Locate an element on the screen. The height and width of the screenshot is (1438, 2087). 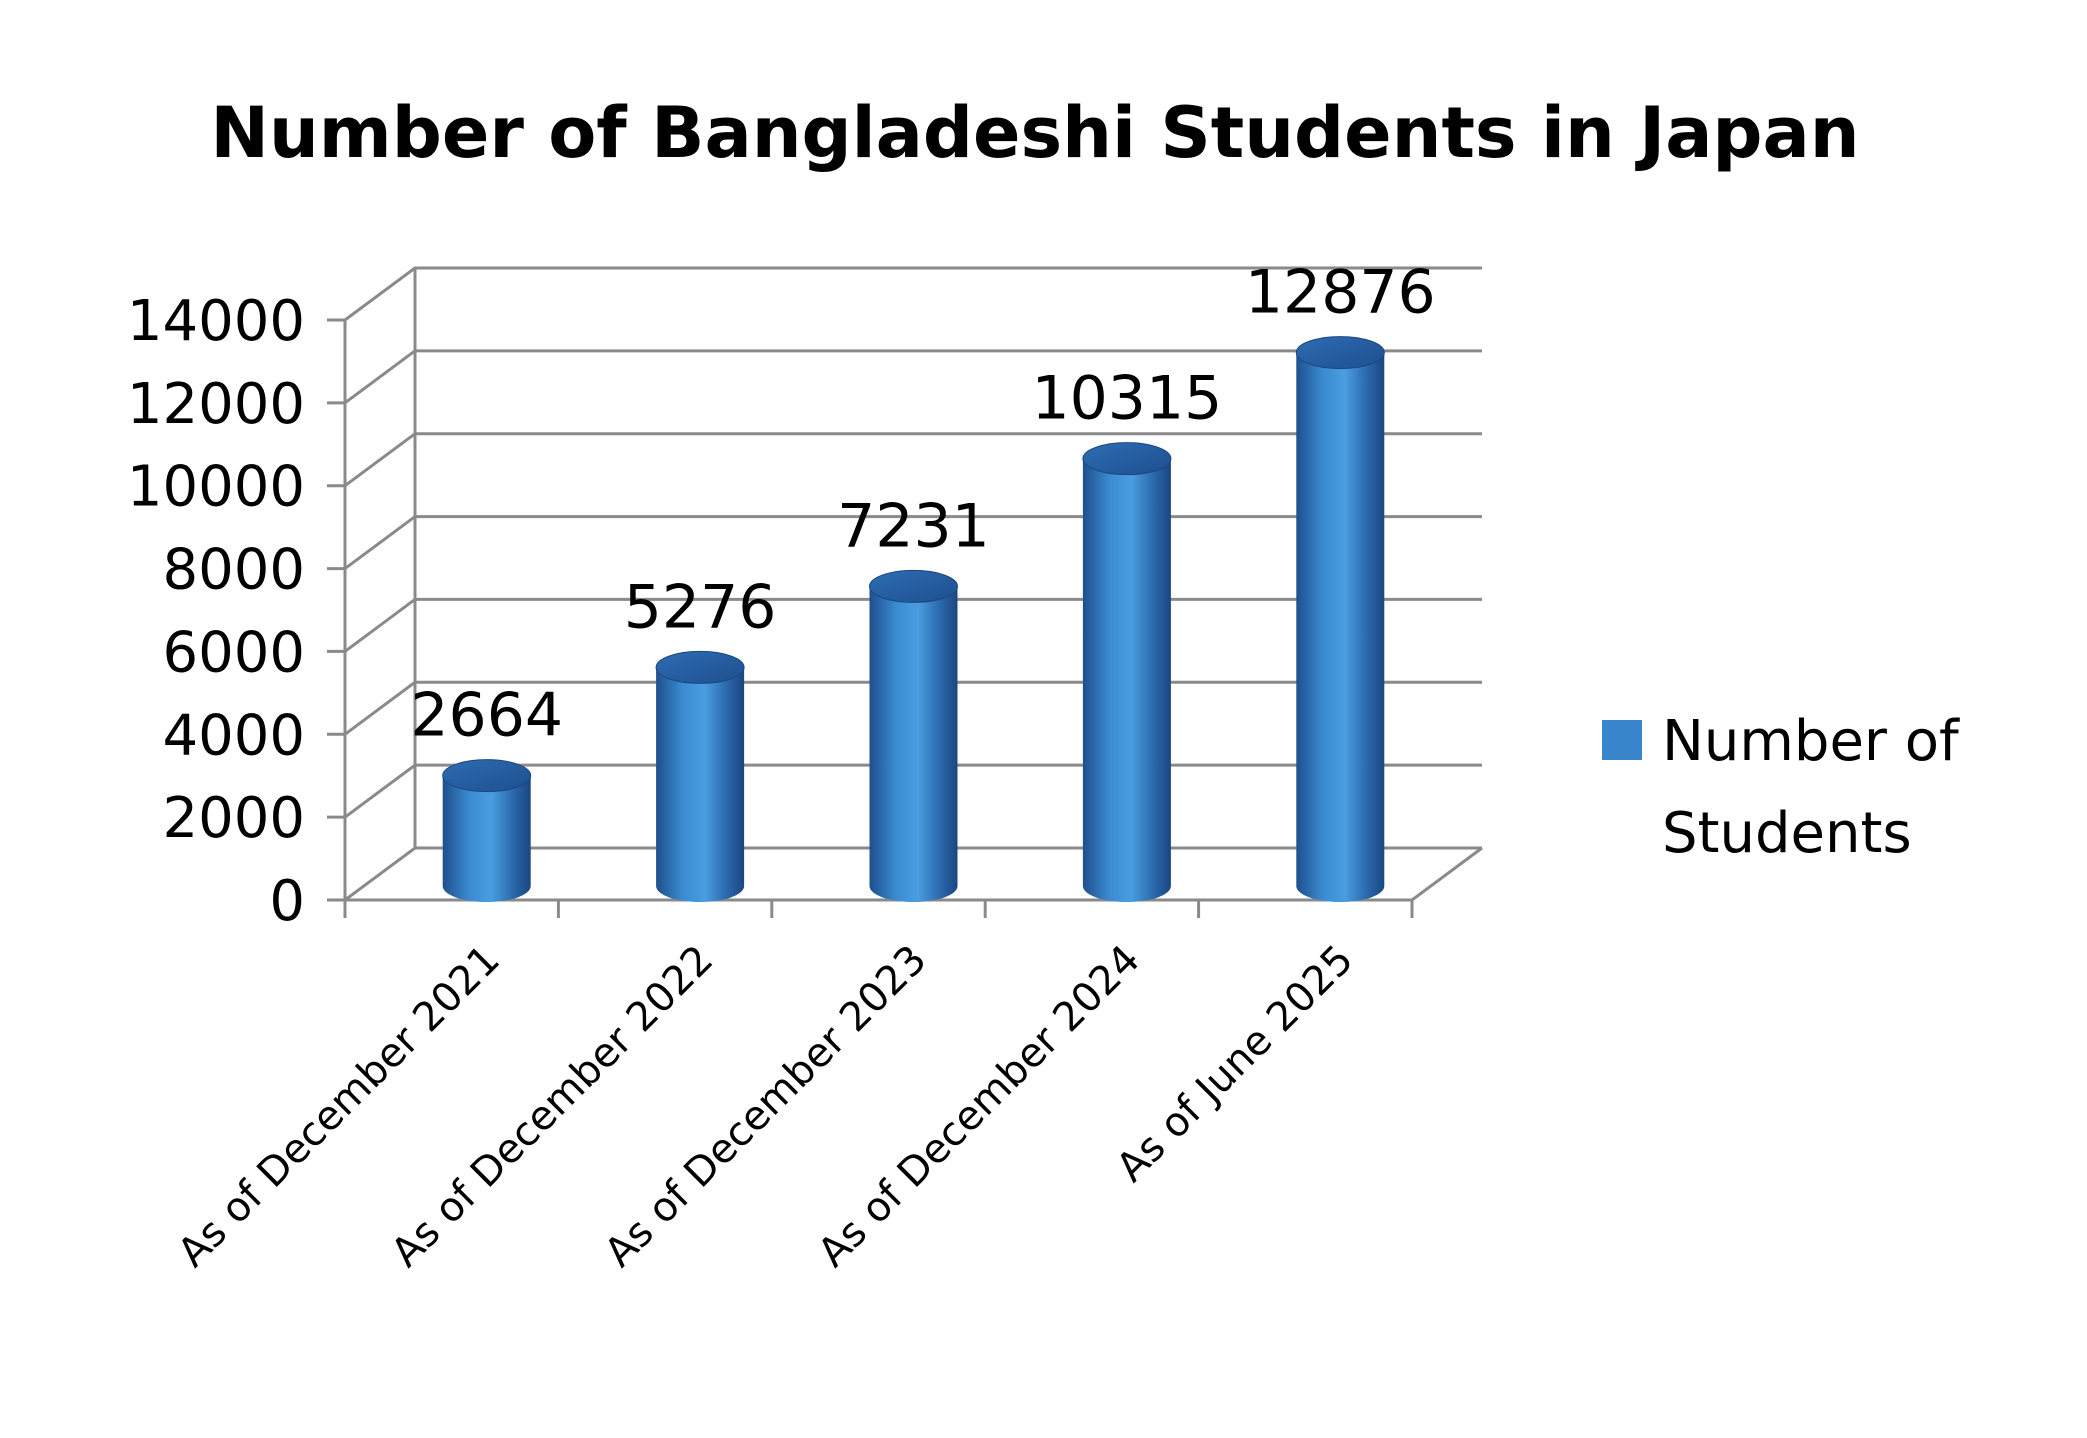
y-axis-tick-labels: 0 2000 4000 6000 8000 10000 12000 14000 is located at coordinates (216, 611).